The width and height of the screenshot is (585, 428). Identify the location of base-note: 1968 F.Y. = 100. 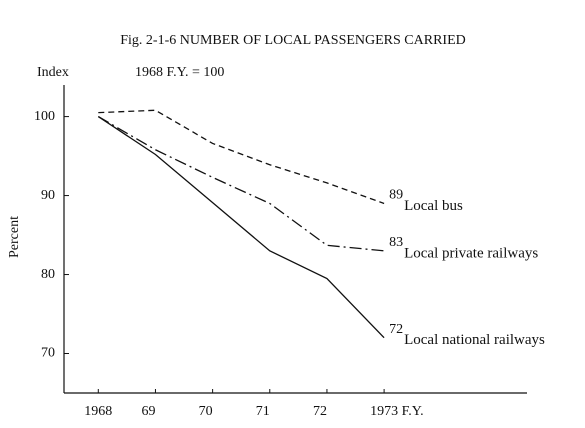
(179, 72).